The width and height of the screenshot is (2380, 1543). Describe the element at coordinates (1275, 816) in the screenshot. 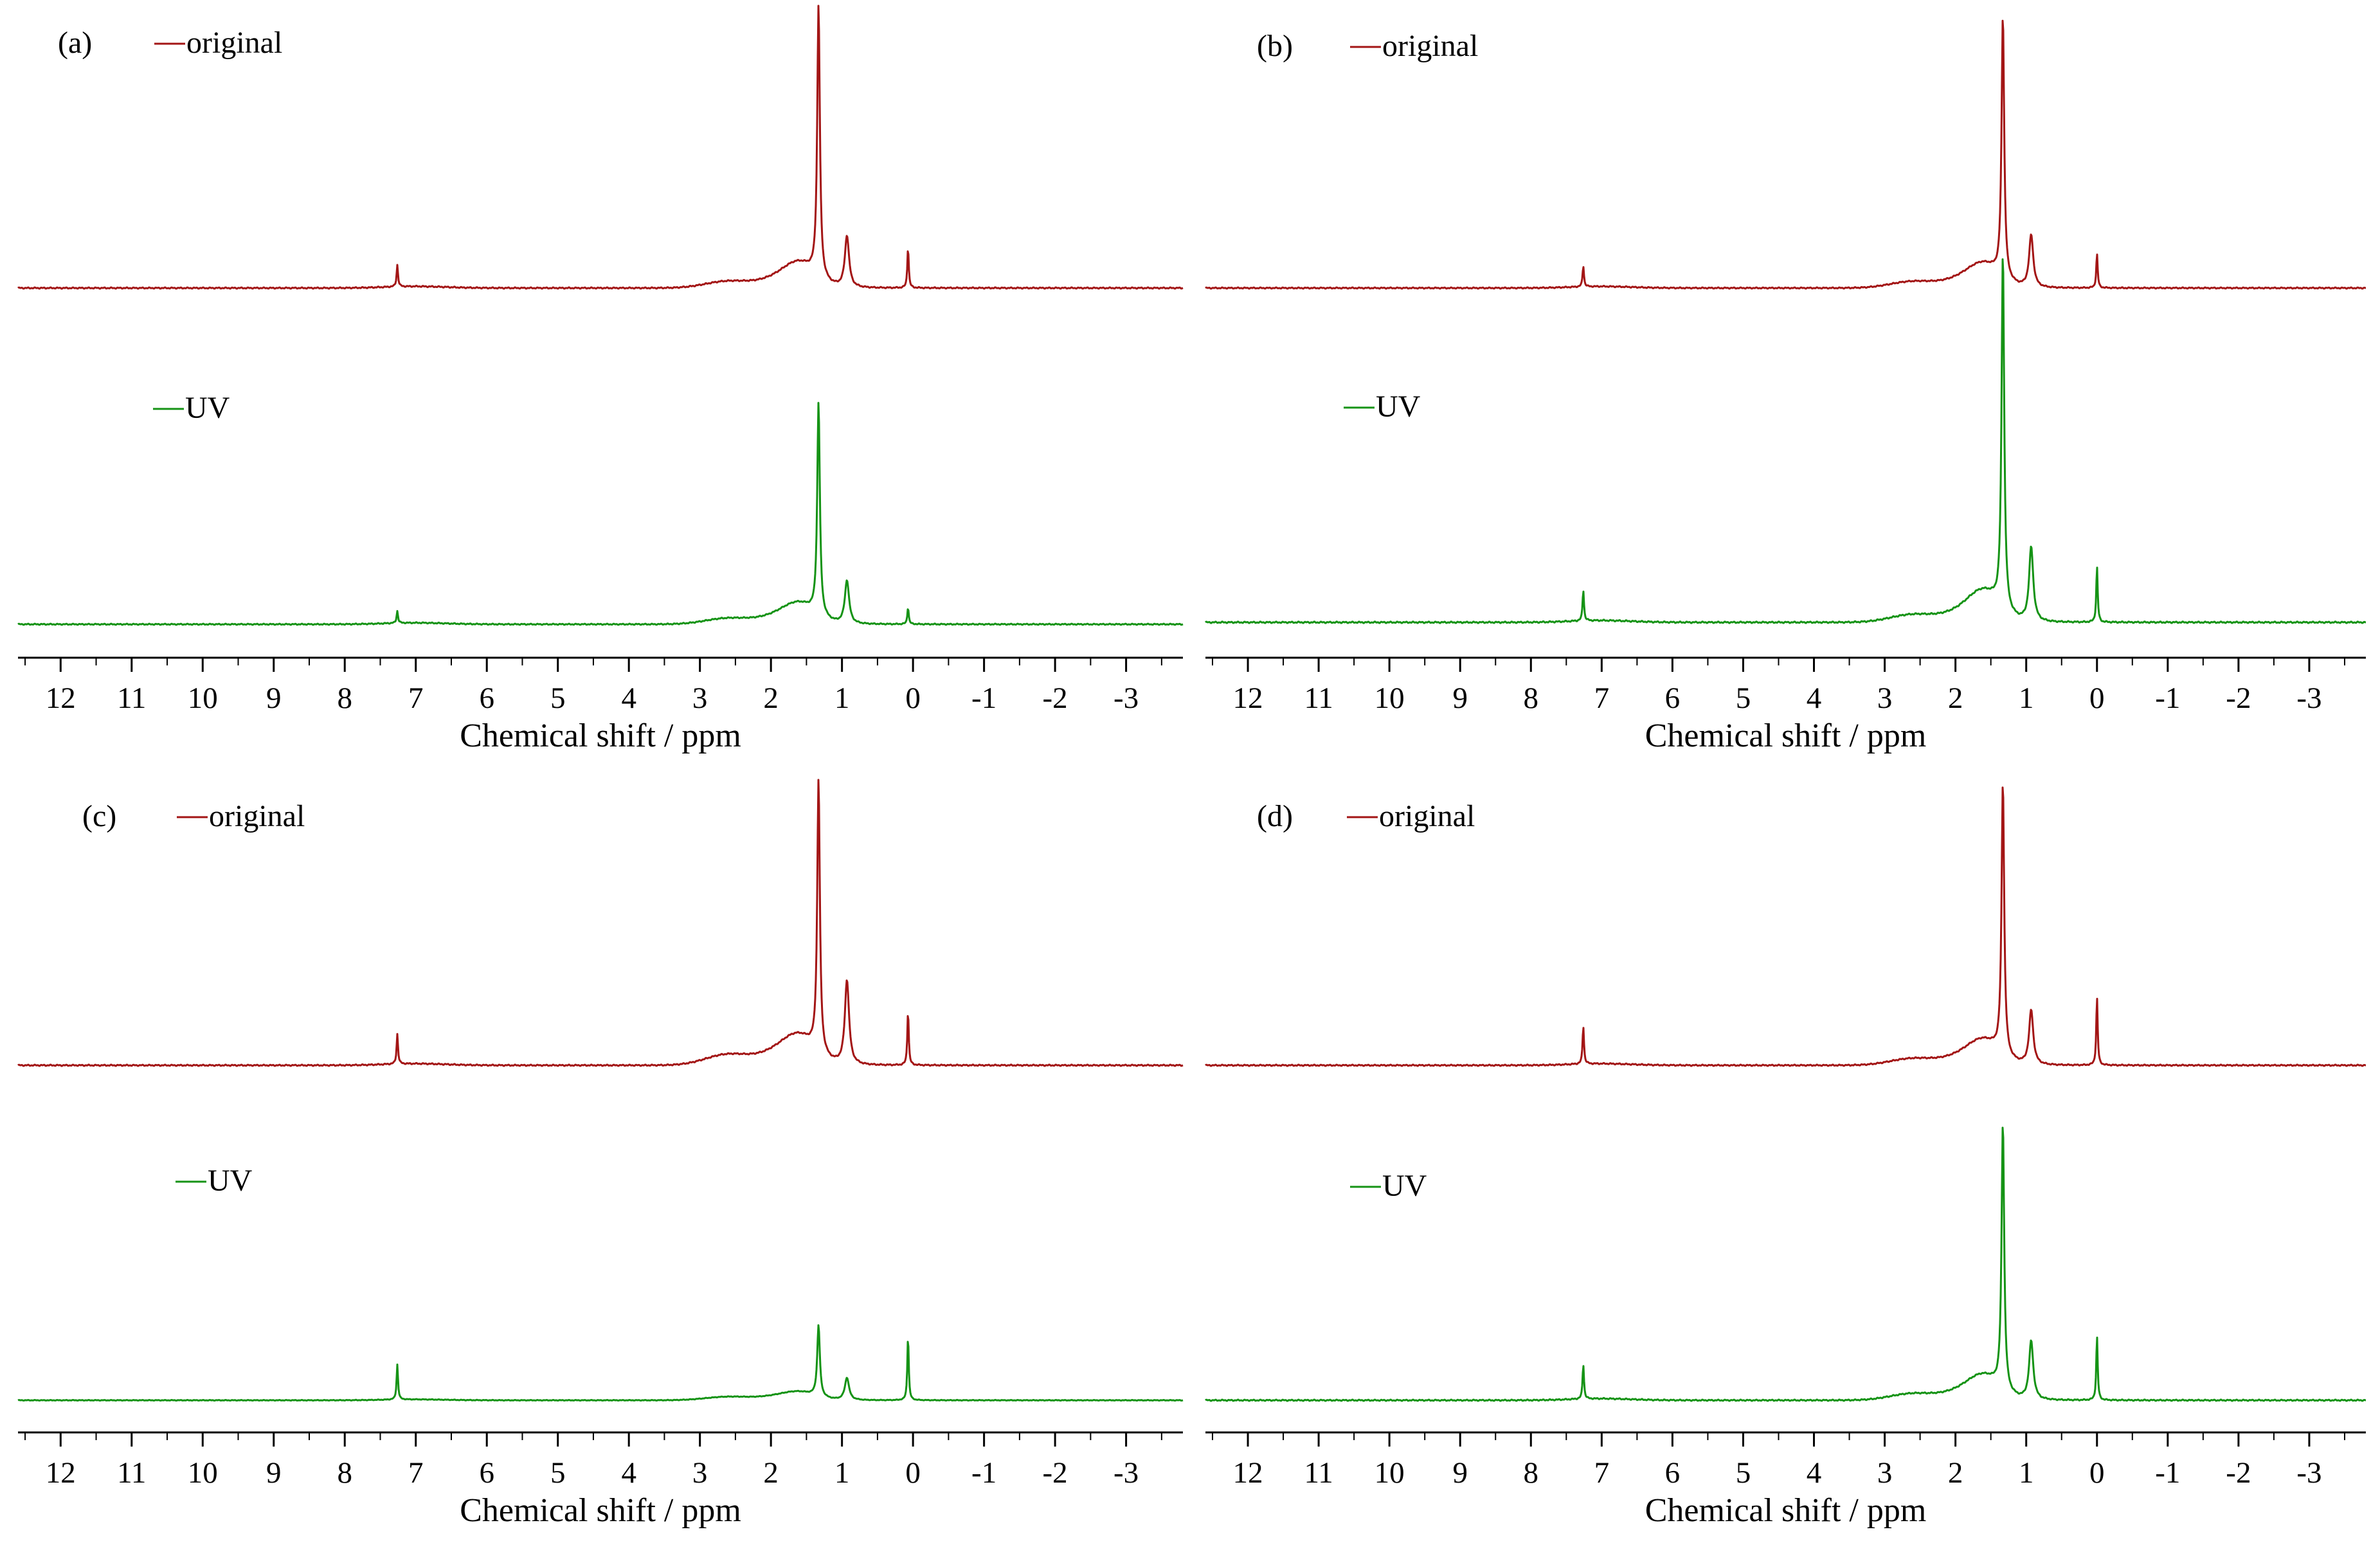

I see `panel-letter: (d)` at that location.